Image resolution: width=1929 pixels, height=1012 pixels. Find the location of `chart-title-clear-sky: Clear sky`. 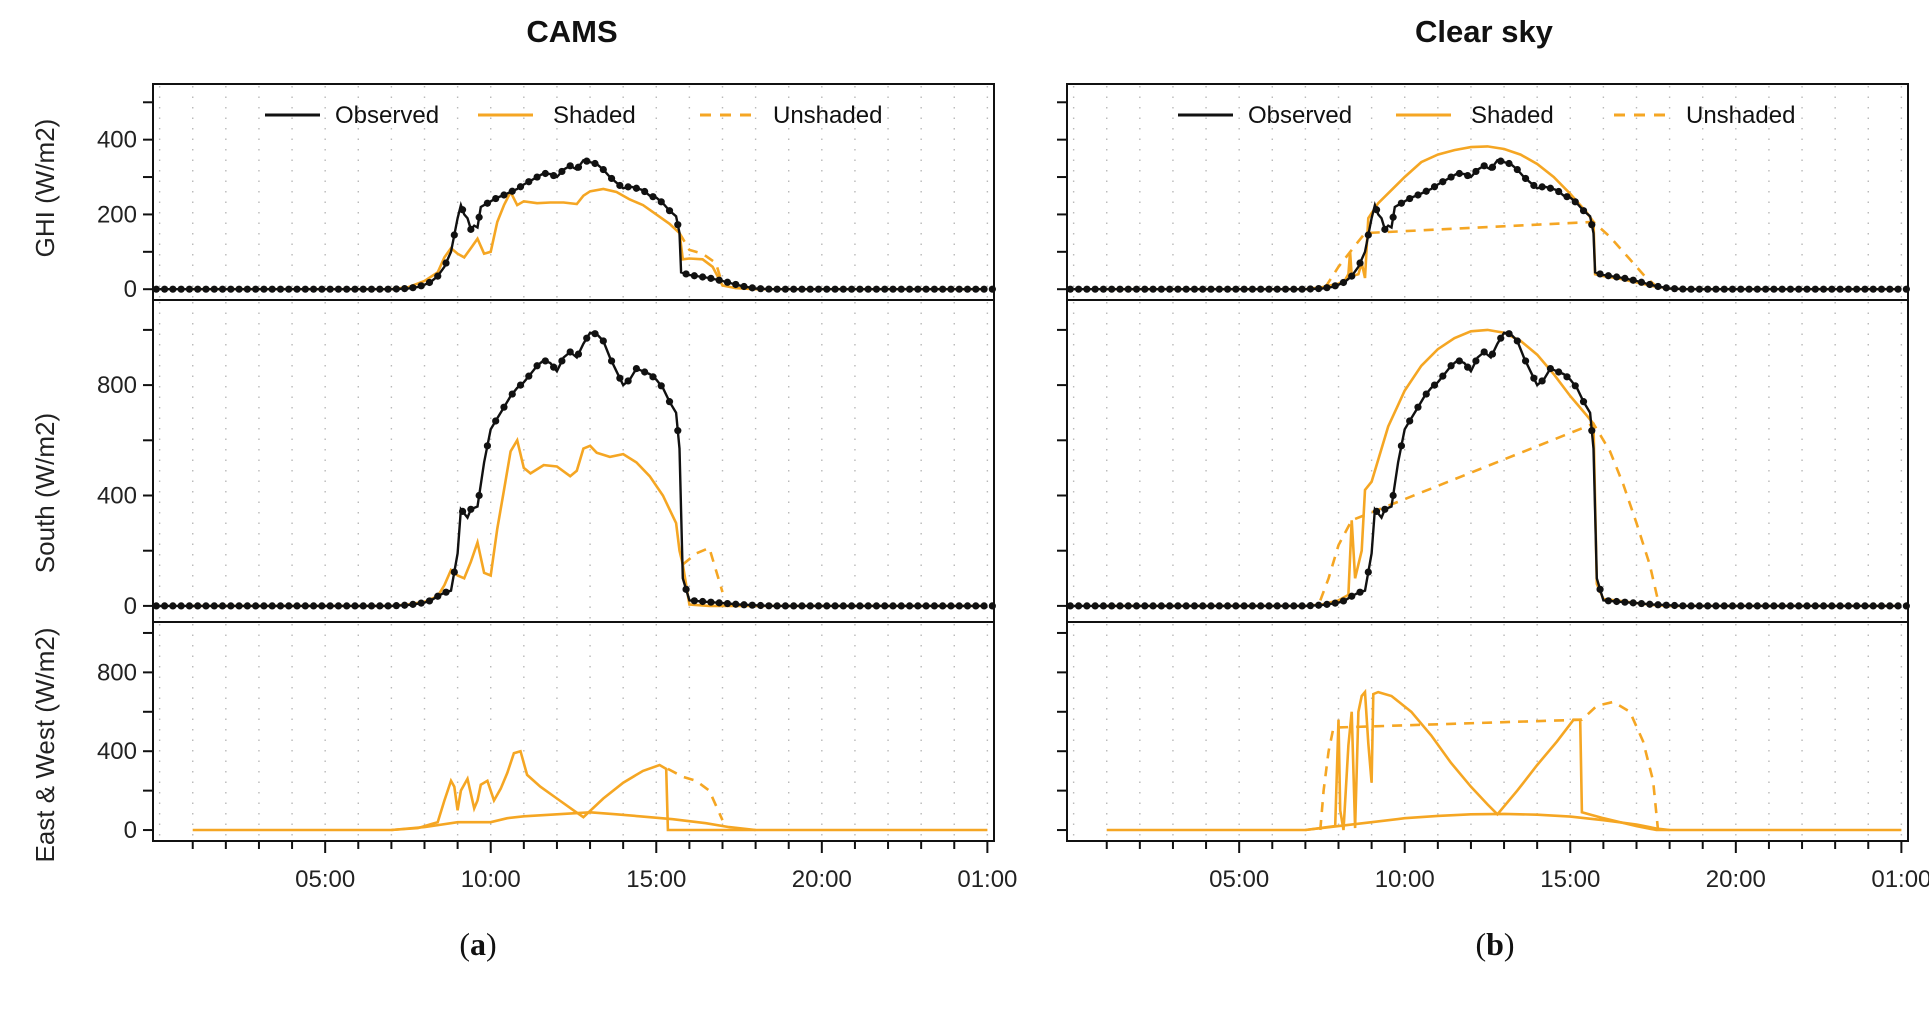

chart-title-clear-sky: Clear sky is located at coordinates (1484, 31).